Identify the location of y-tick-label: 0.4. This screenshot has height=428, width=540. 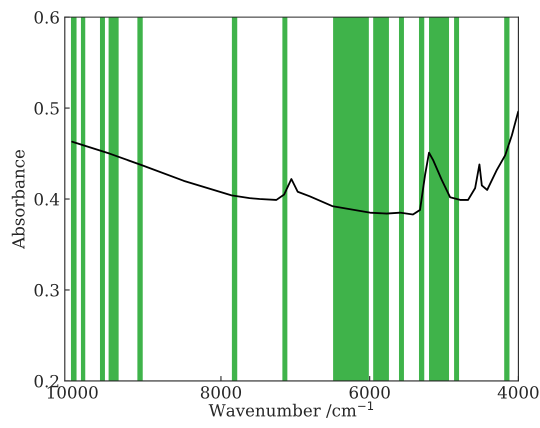
(47, 199).